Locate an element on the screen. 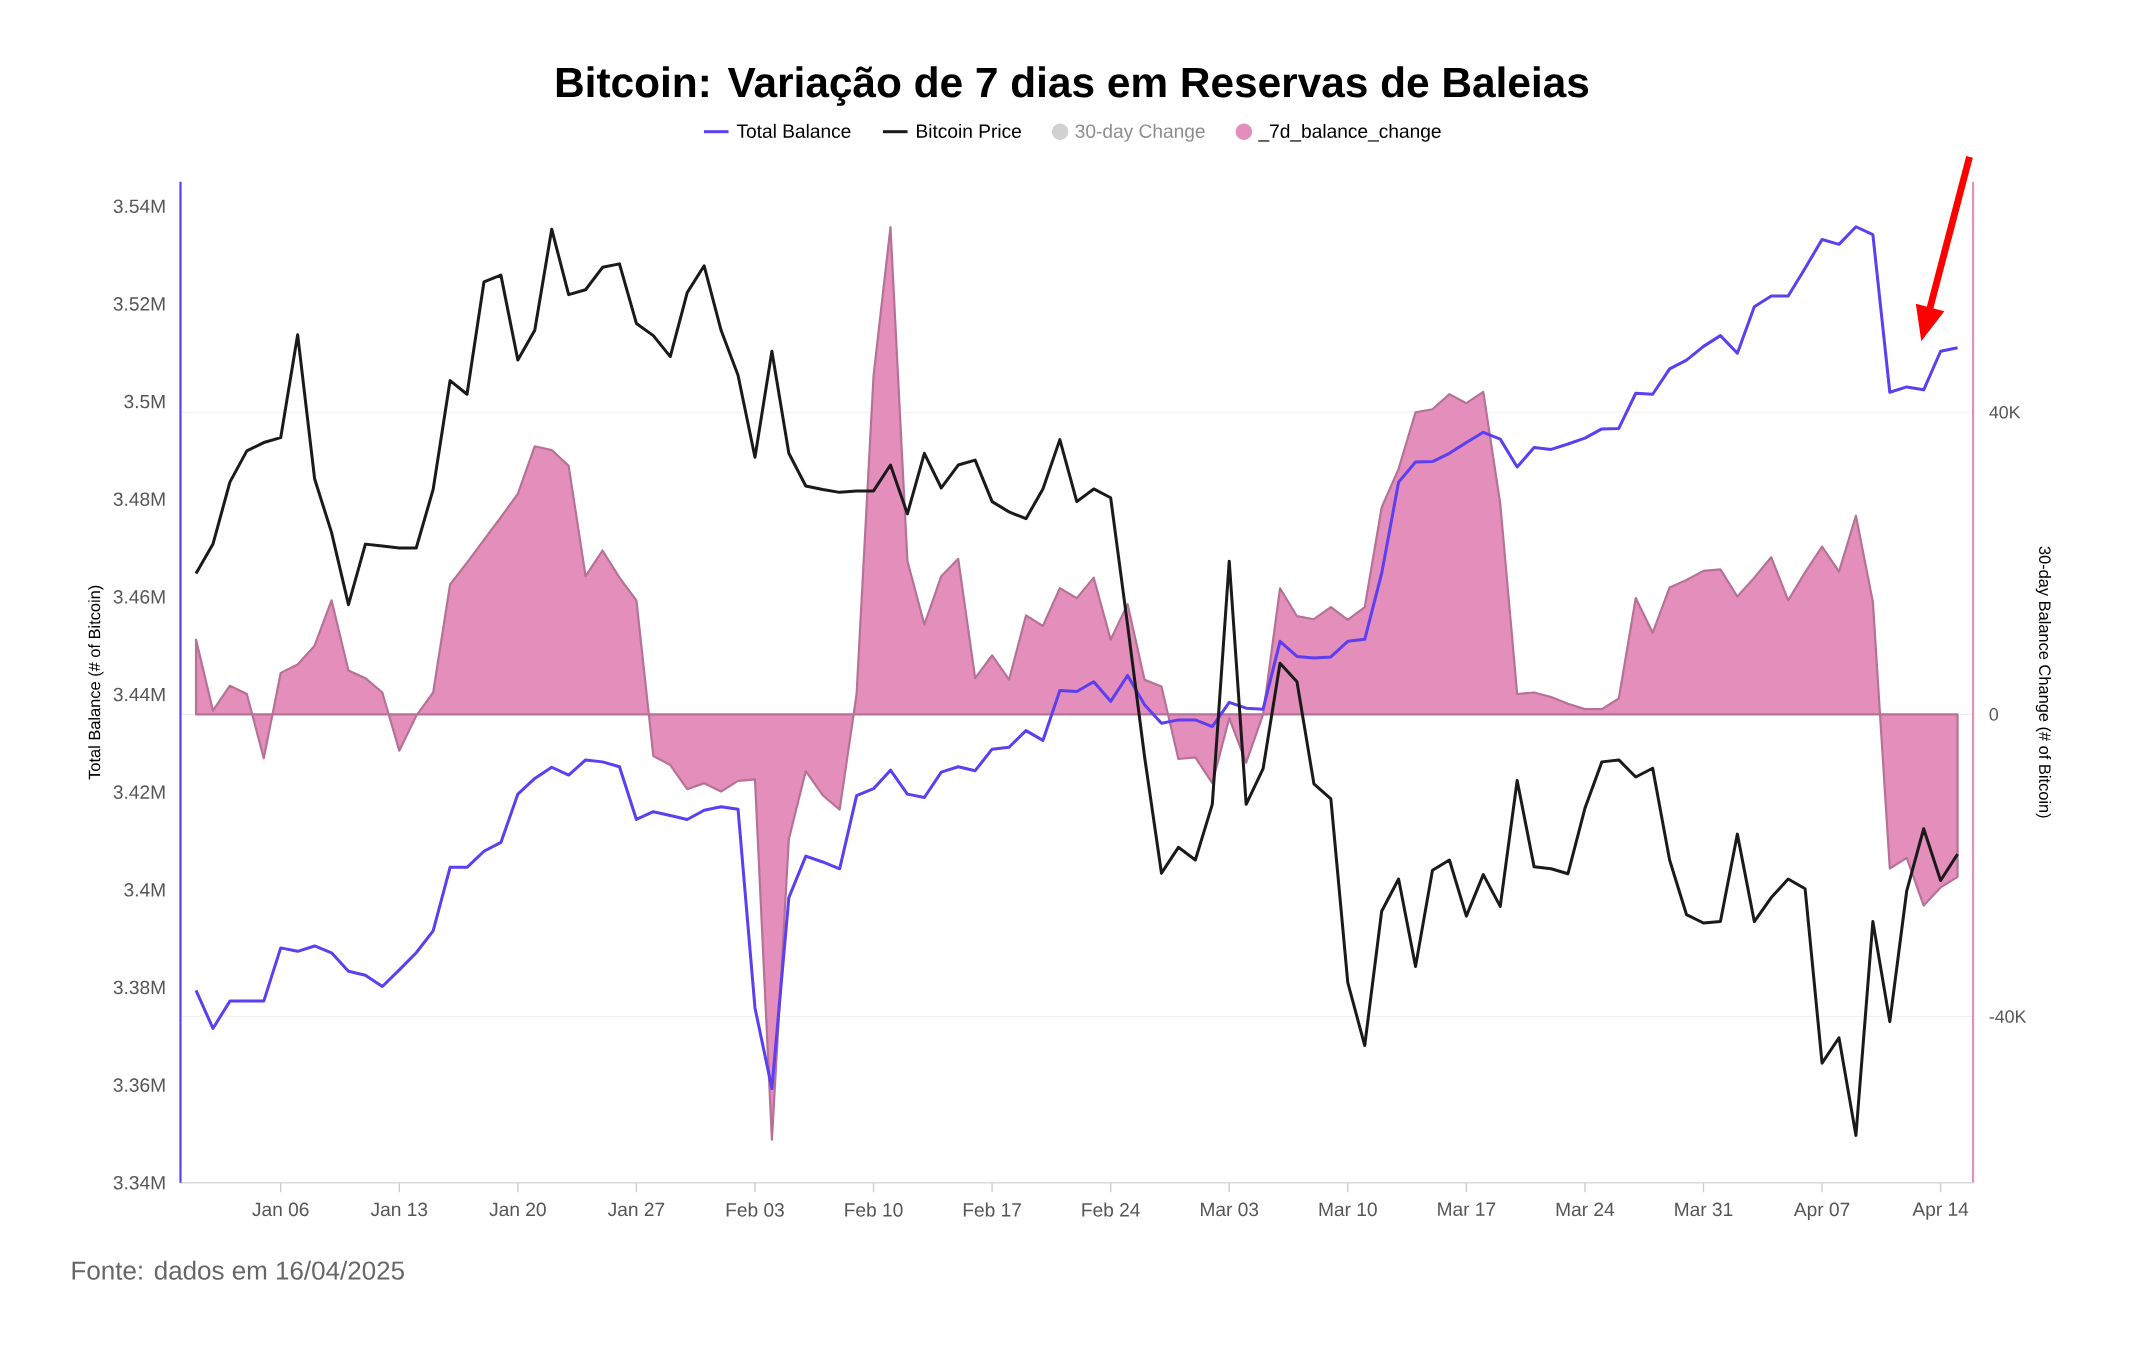 This screenshot has height=1350, width=2144. text: 30-day Change is located at coordinates (1140, 133).